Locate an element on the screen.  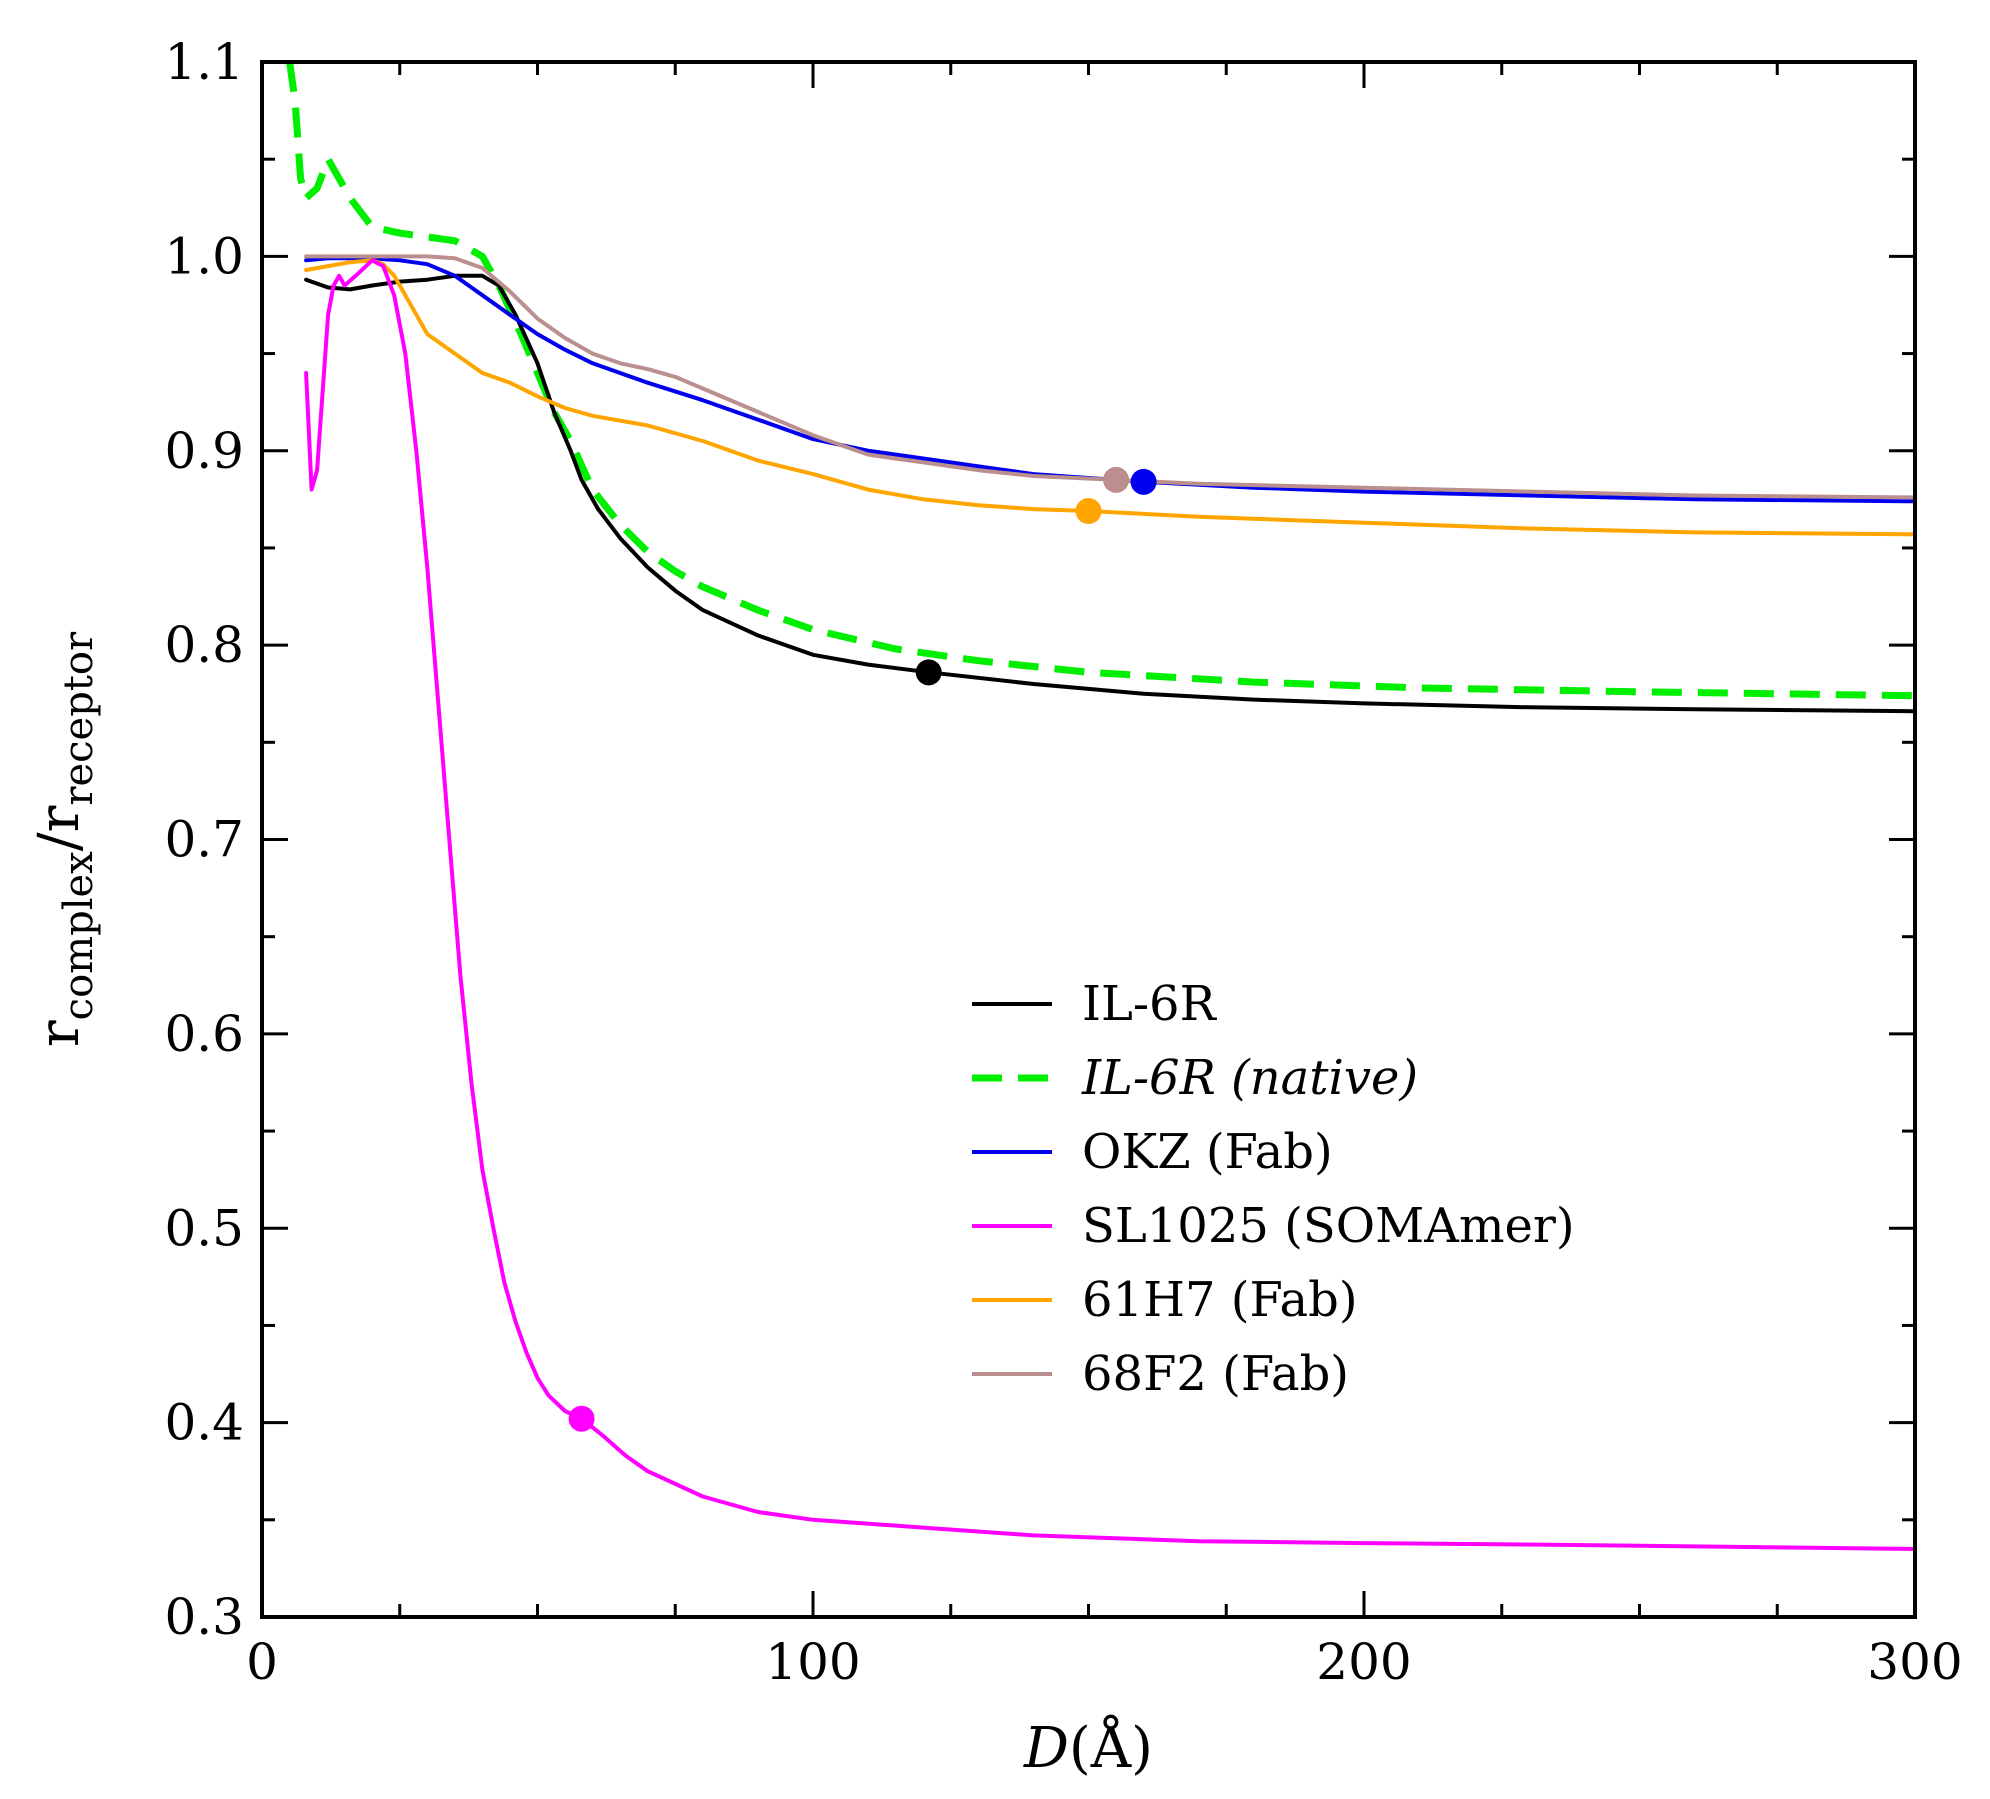
x-tick-label: 100 is located at coordinates (812, 1662).